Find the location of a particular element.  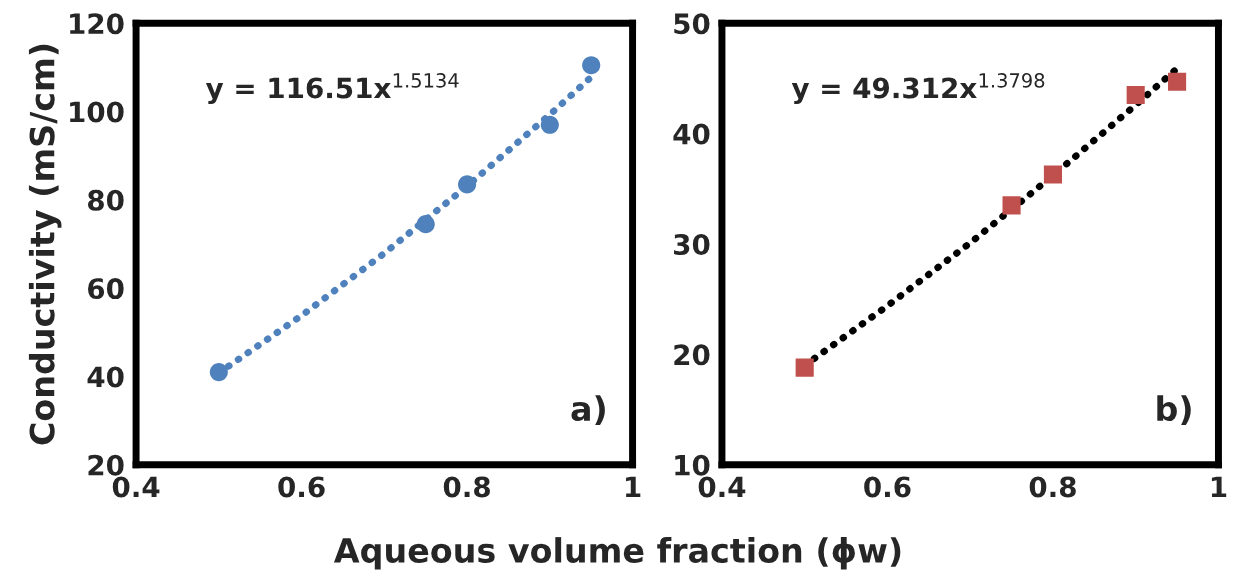

y-tick-label: 60 is located at coordinates (106, 289).